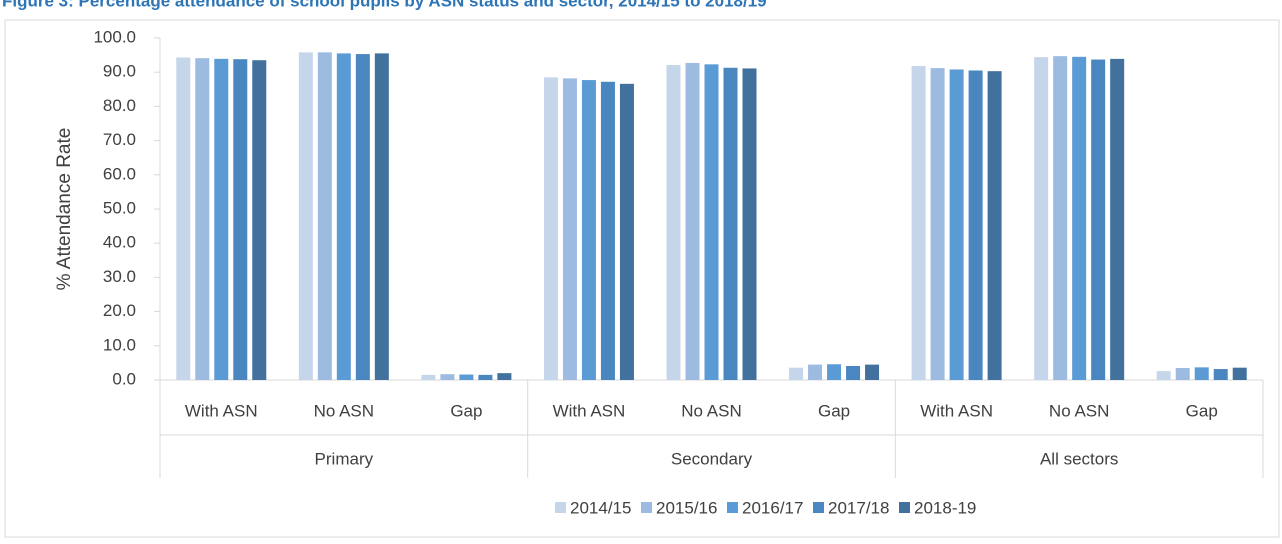 This screenshot has height=544, width=1282. I want to click on legend-label: 2018-19, so click(945, 507).